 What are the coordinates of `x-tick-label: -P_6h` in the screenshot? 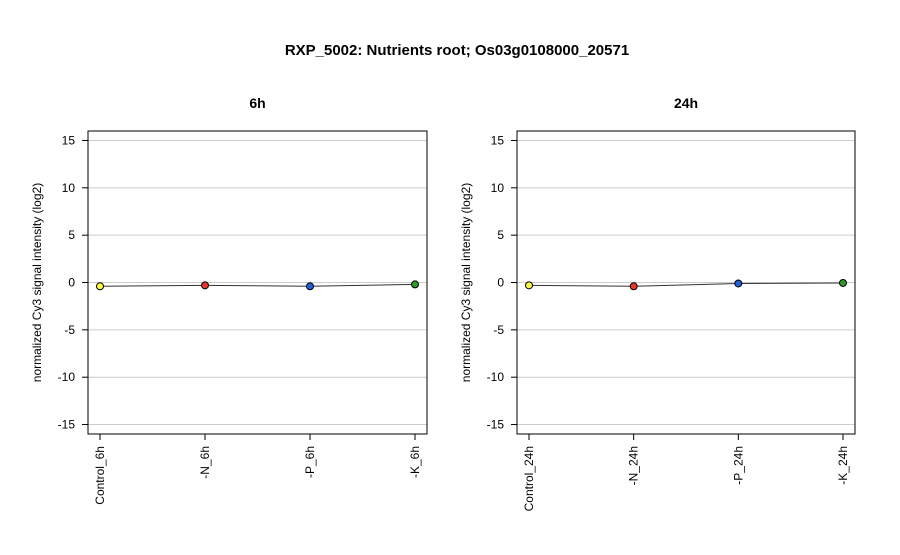 It's located at (310, 462).